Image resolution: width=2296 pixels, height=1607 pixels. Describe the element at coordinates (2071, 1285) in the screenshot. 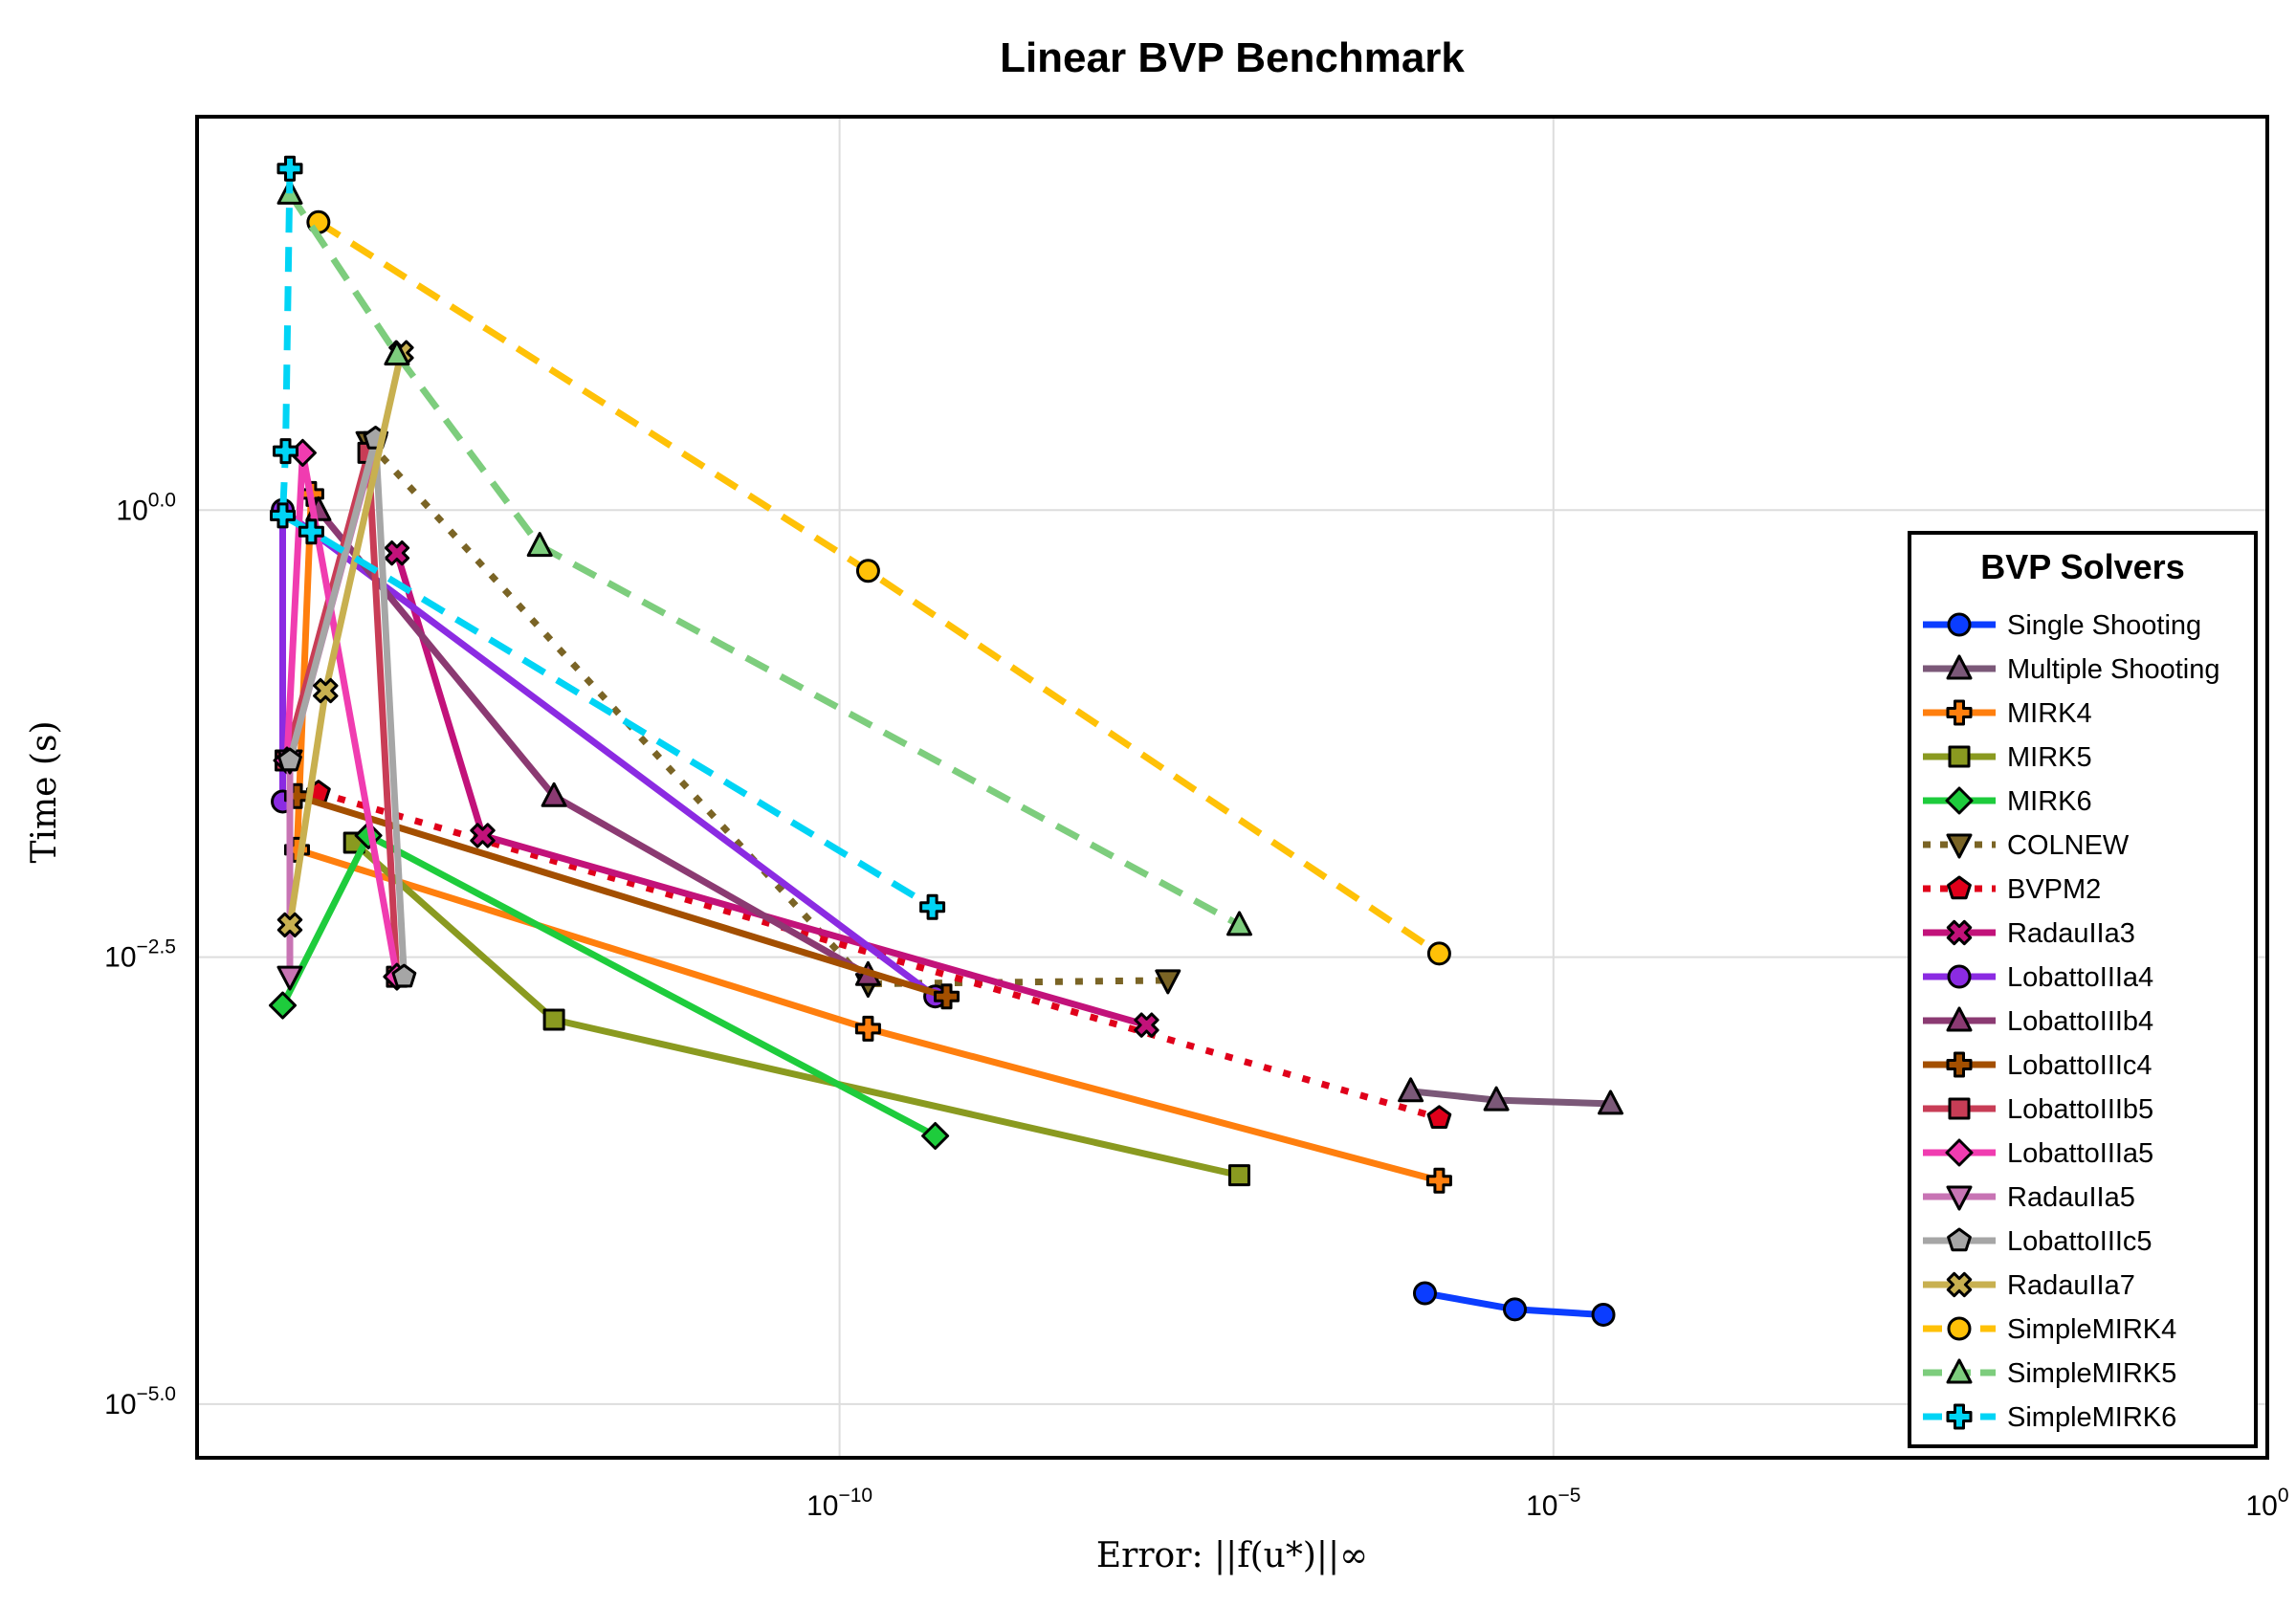

I see `legend-label: RadauIIa7` at that location.